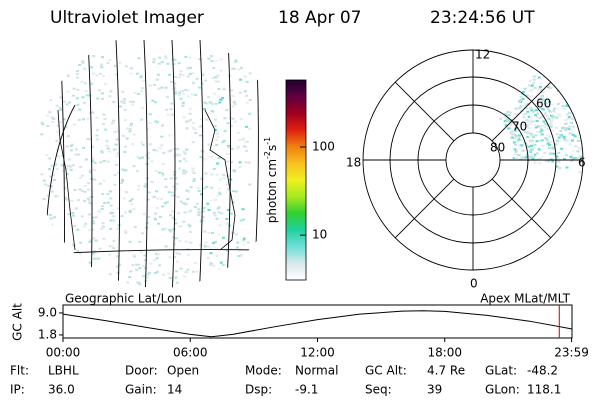  Describe the element at coordinates (434, 390) in the screenshot. I see `info-value: 39` at that location.